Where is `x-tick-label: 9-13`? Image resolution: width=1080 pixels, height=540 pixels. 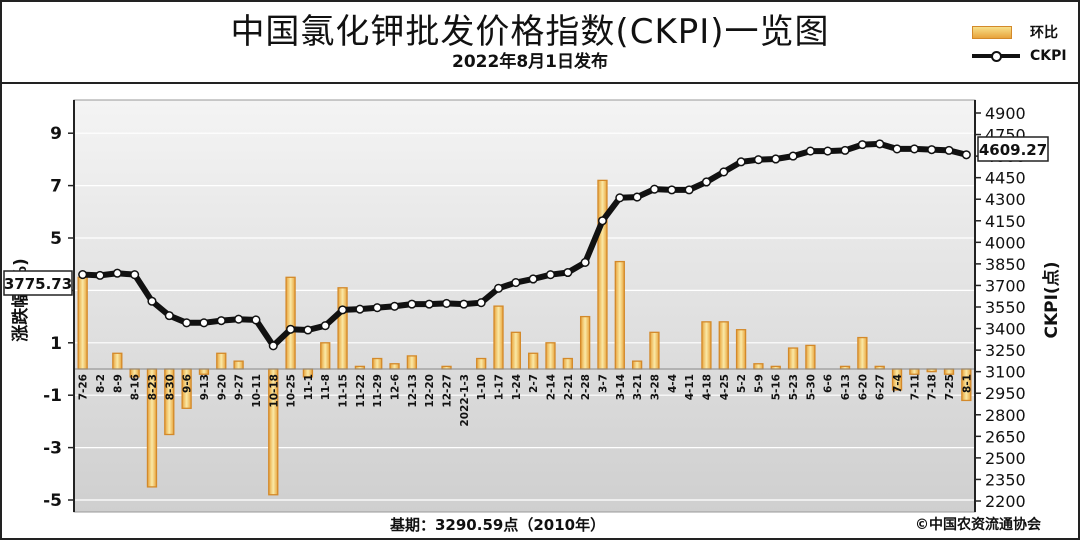 x-tick-label: 9-13 is located at coordinates (205, 387).